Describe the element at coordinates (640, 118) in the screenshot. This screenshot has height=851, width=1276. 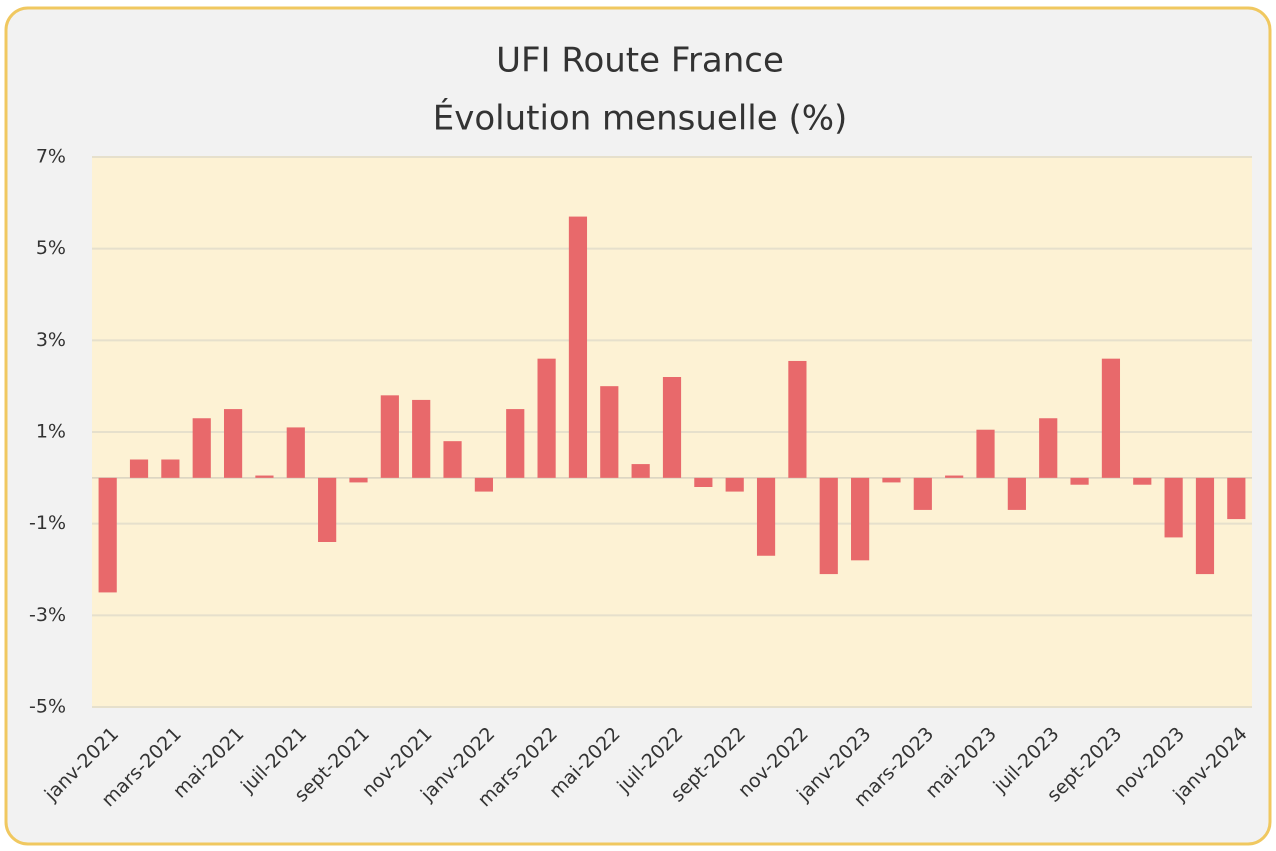
I see `chart-subtitle: Évolution mensuelle (%)` at that location.